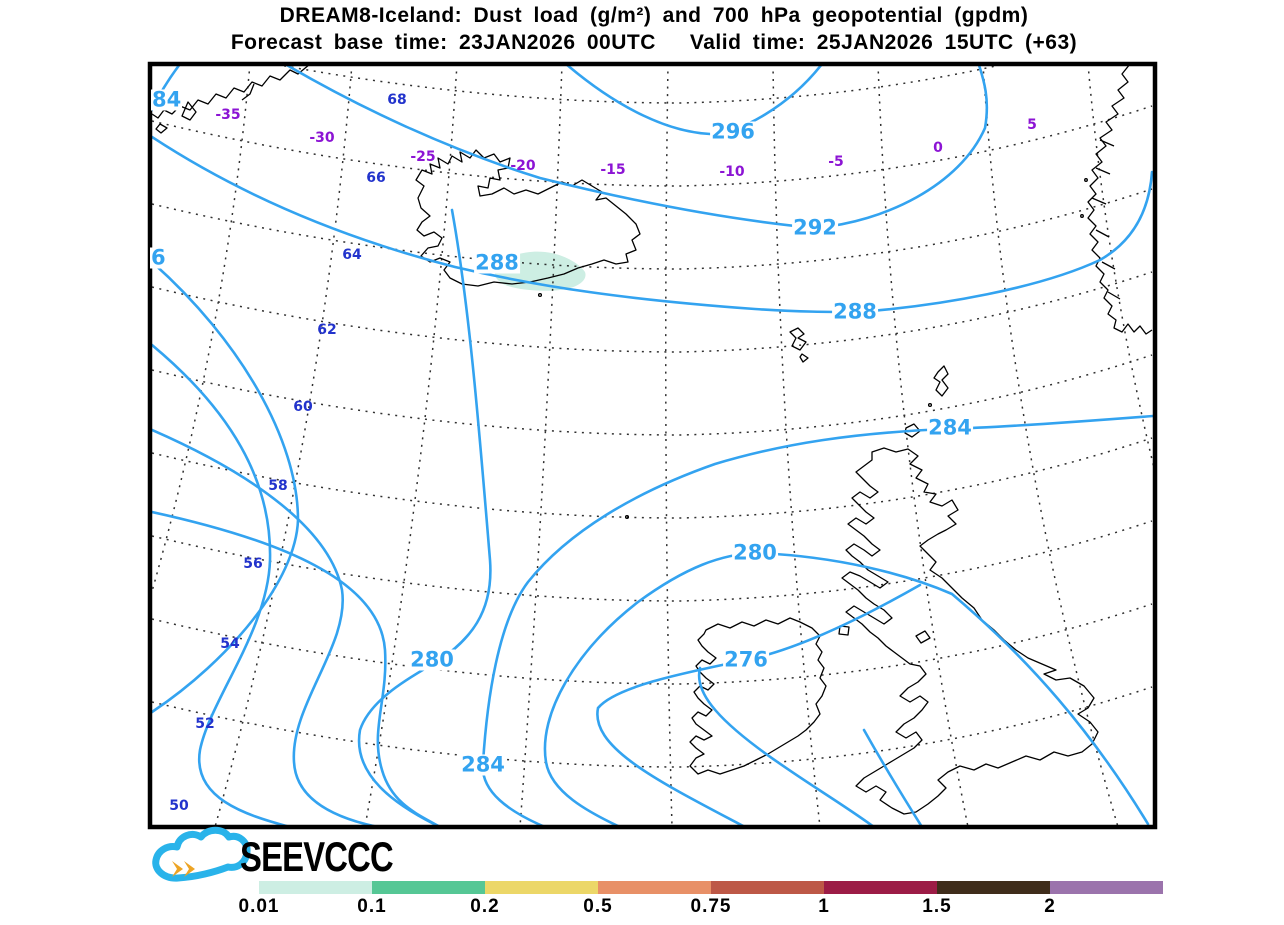 This screenshot has height=925, width=1284. What do you see at coordinates (253, 564) in the screenshot?
I see `latitude-label: 56` at bounding box center [253, 564].